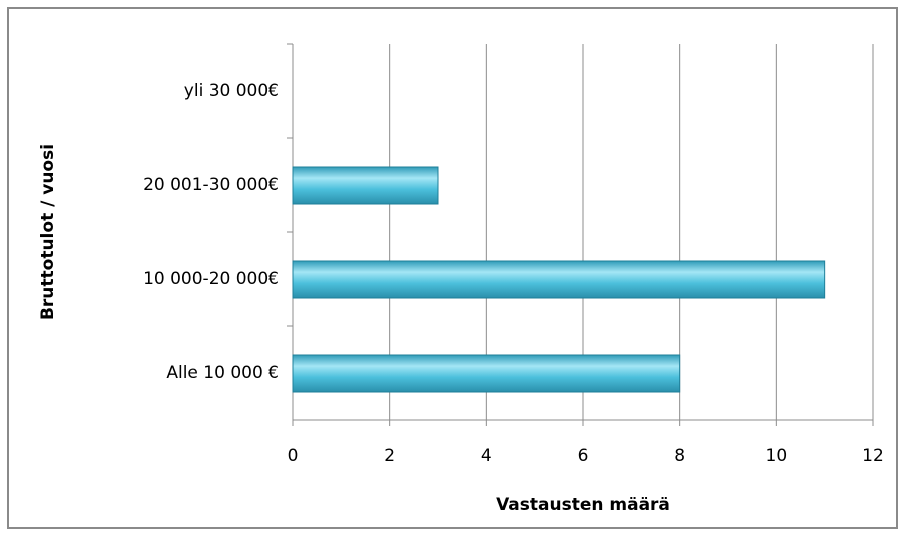 This screenshot has height=536, width=906. I want to click on y-tick-label: 10 000-20 000€, so click(211, 279).